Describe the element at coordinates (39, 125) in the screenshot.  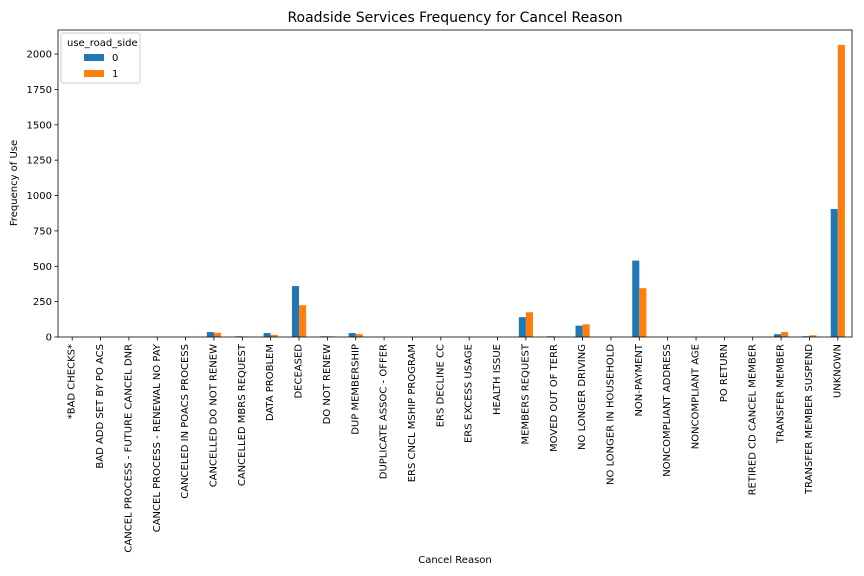
I see `y-tick-label-6: 1500` at that location.